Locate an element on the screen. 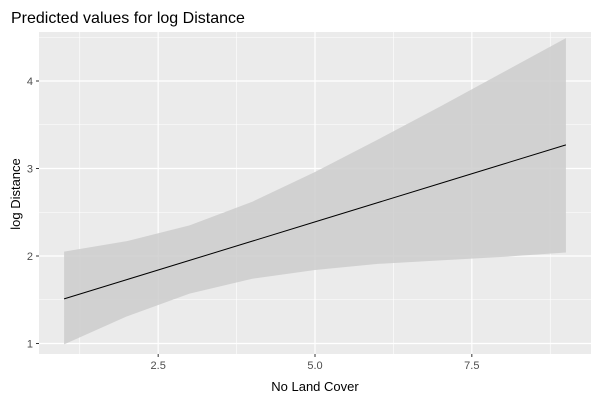  y-tick-label: 4 is located at coordinates (30, 82).